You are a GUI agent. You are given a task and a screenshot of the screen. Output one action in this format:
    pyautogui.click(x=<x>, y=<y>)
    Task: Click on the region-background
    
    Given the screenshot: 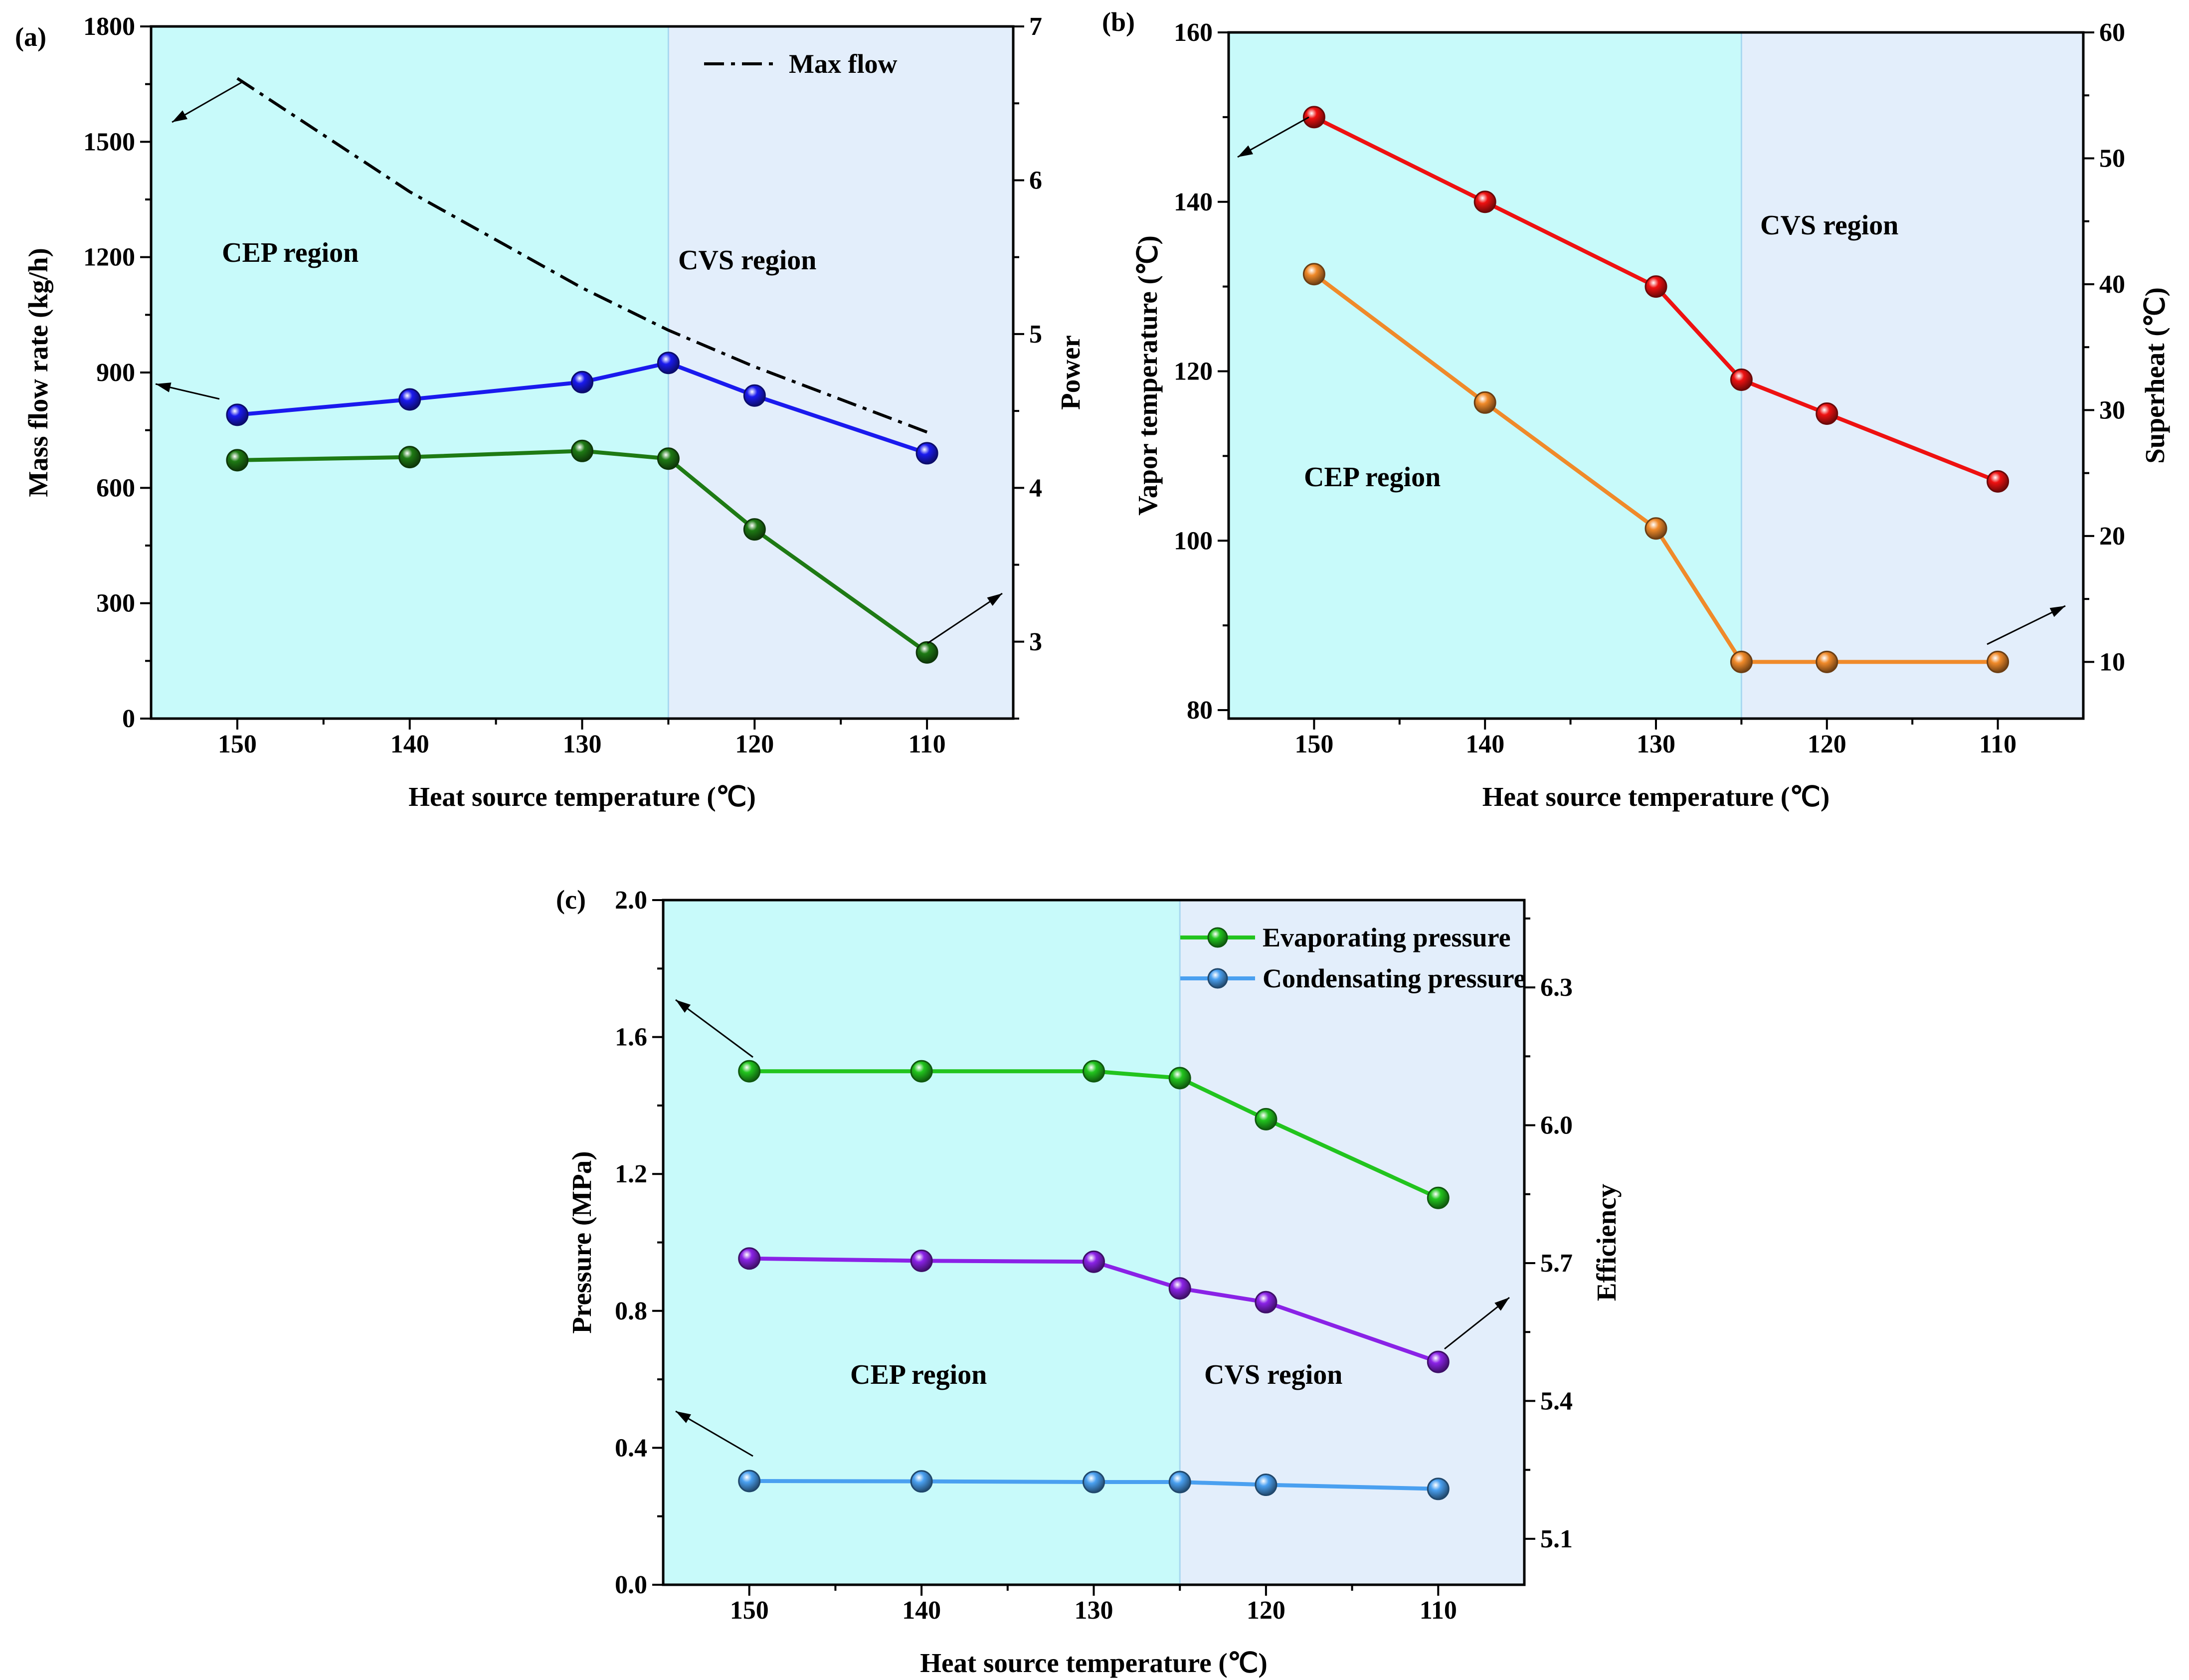 What is the action you would take?
    pyautogui.click(x=1485, y=375)
    